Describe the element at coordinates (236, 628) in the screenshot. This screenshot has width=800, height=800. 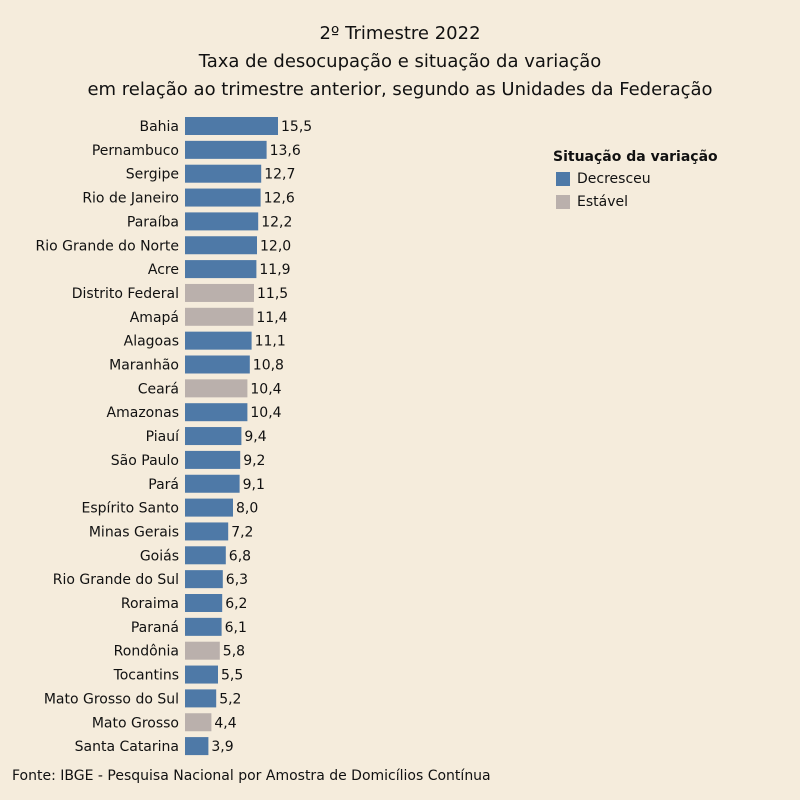
I see `data-label: 6,1` at that location.